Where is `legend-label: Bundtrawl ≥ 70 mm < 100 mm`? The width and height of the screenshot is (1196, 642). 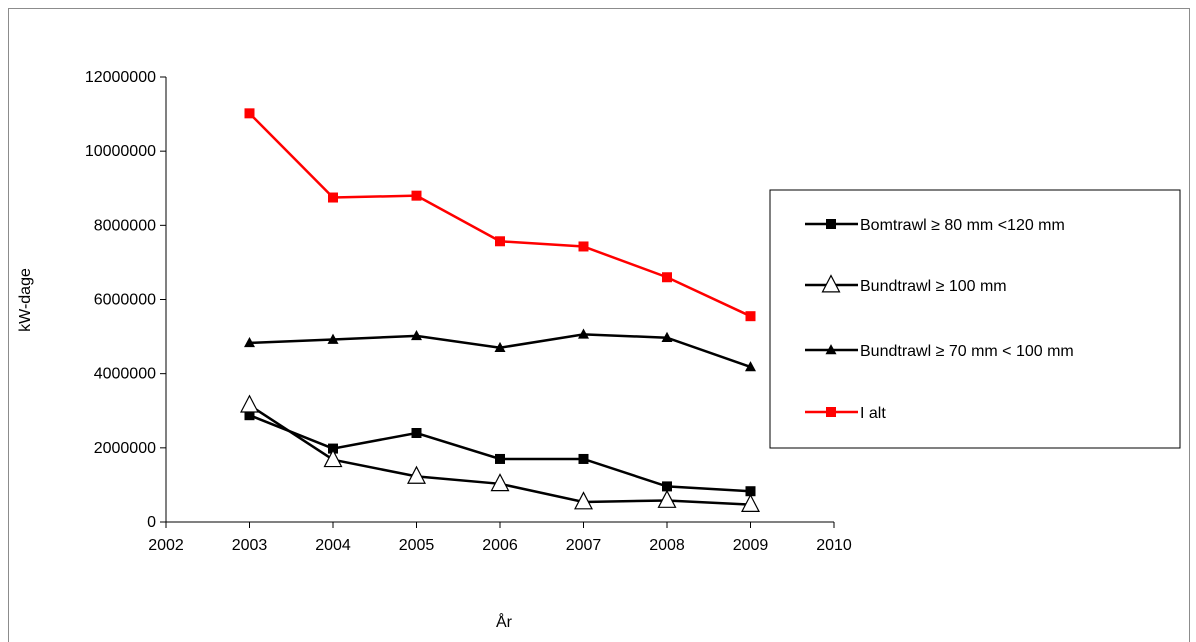 legend-label: Bundtrawl ≥ 70 mm < 100 mm is located at coordinates (967, 351).